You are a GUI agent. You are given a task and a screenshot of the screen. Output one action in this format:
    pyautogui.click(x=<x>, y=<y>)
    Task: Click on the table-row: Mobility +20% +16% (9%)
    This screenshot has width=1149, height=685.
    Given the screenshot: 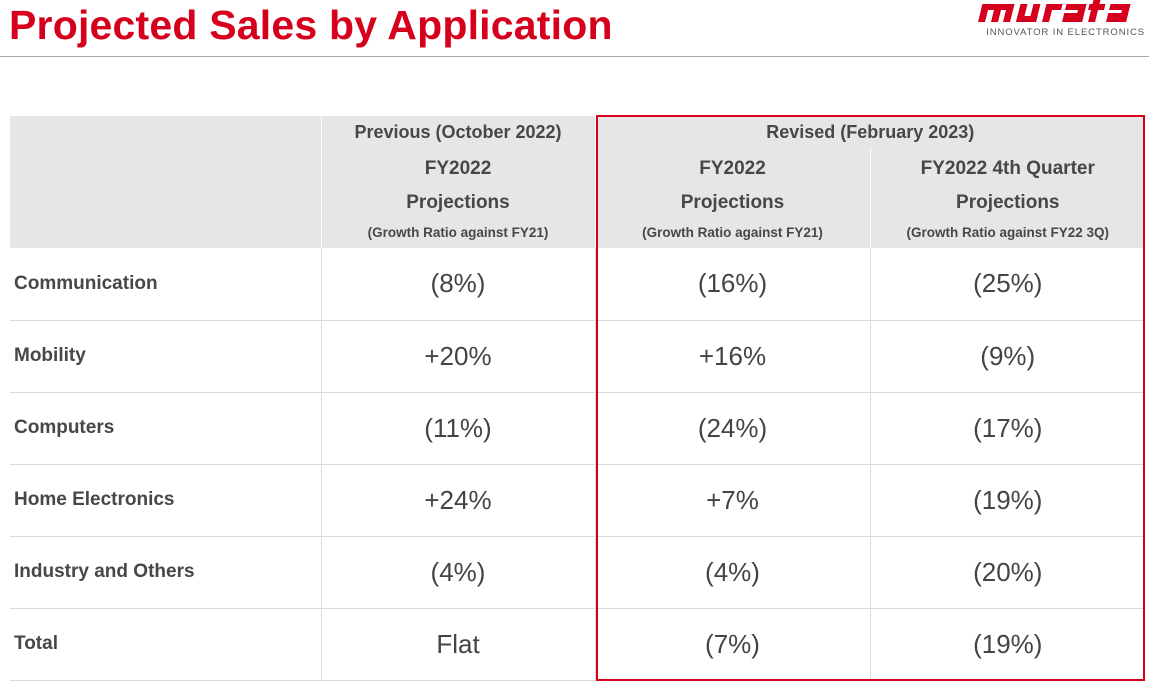 What is the action you would take?
    pyautogui.click(x=578, y=356)
    